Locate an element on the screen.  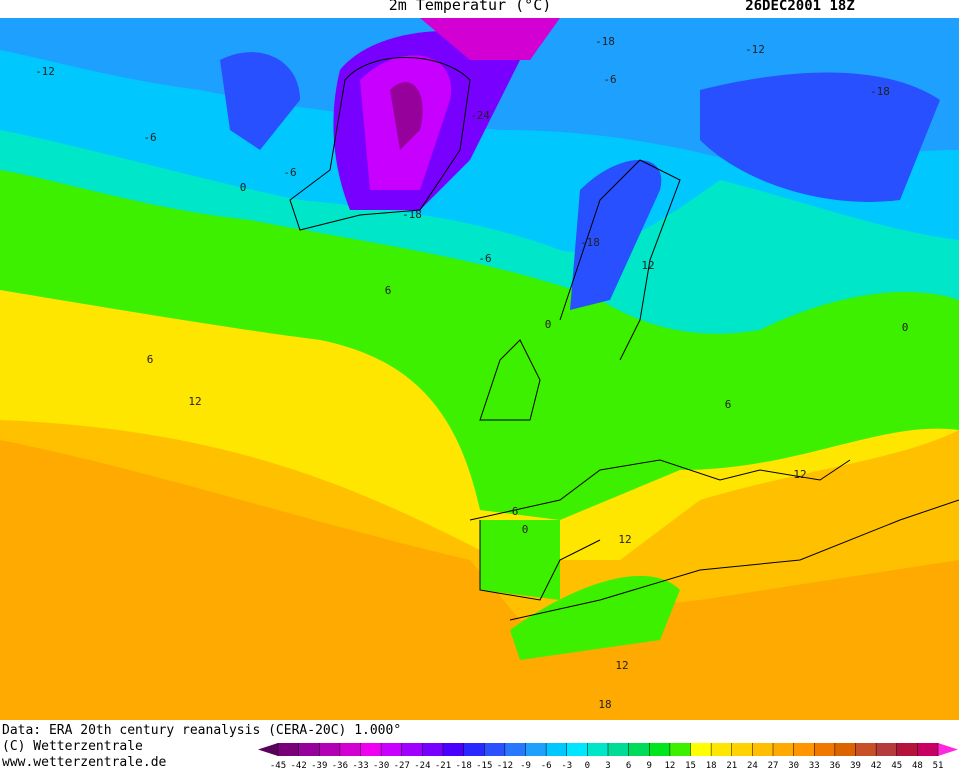
contour-label: 18 is located at coordinates (604, 704).